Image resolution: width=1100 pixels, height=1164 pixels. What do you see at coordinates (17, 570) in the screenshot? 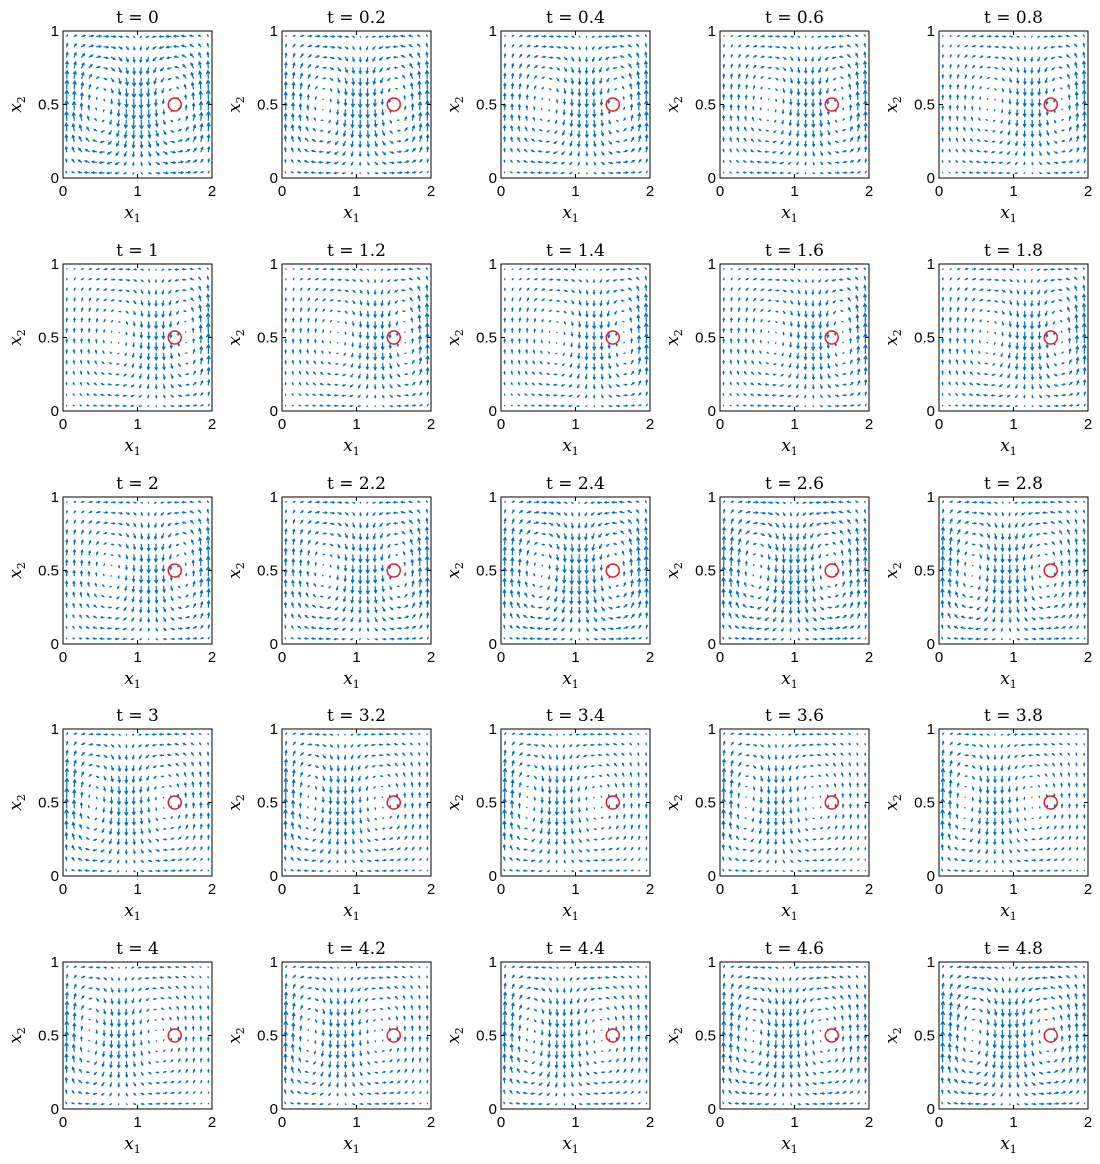
I see `y-axis-label: x2` at bounding box center [17, 570].